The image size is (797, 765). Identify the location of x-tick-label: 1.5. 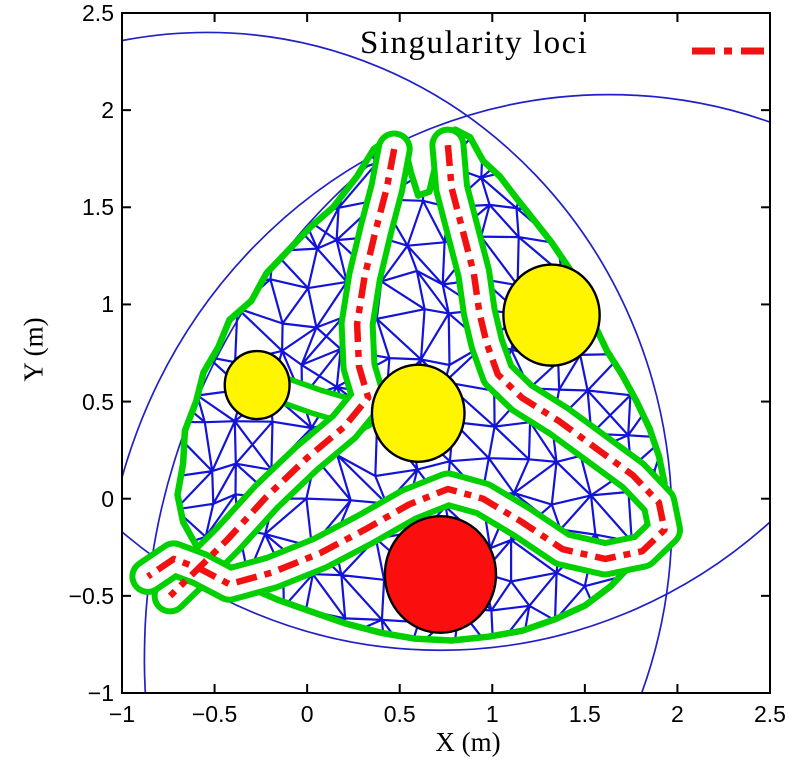
(584, 714).